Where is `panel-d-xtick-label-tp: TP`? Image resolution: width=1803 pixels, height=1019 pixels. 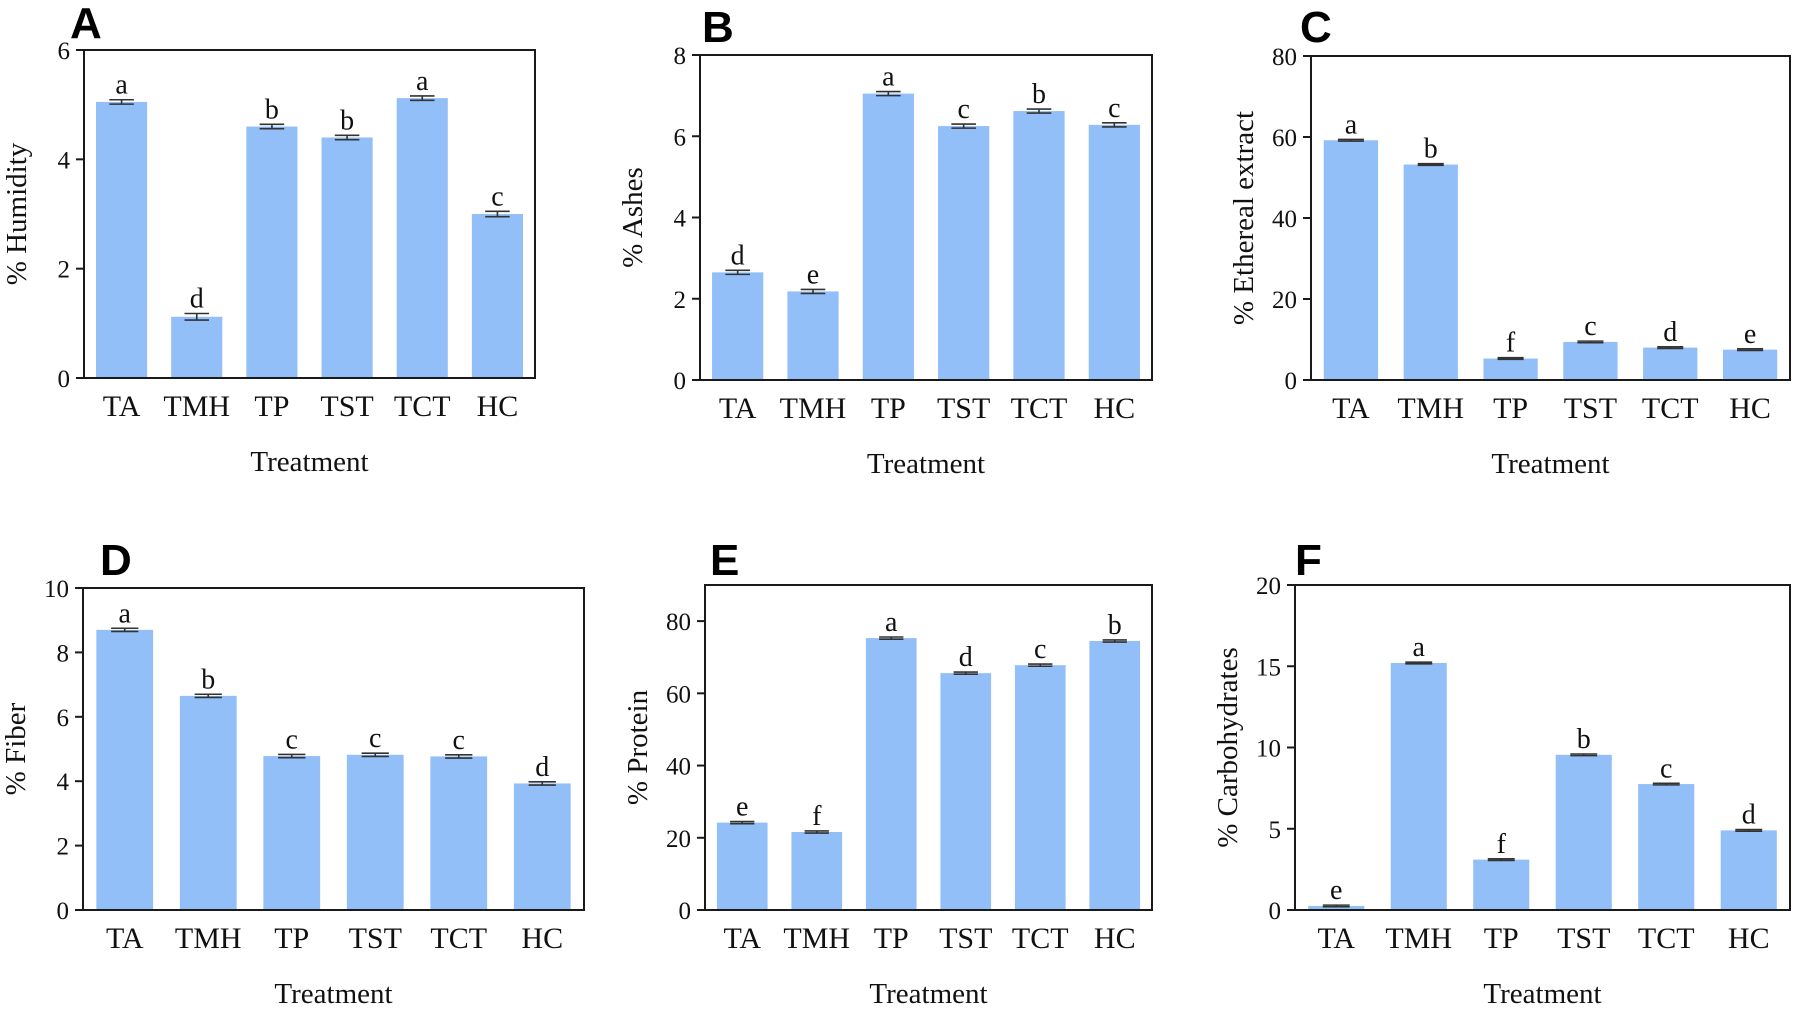 panel-d-xtick-label-tp: TP is located at coordinates (291, 938).